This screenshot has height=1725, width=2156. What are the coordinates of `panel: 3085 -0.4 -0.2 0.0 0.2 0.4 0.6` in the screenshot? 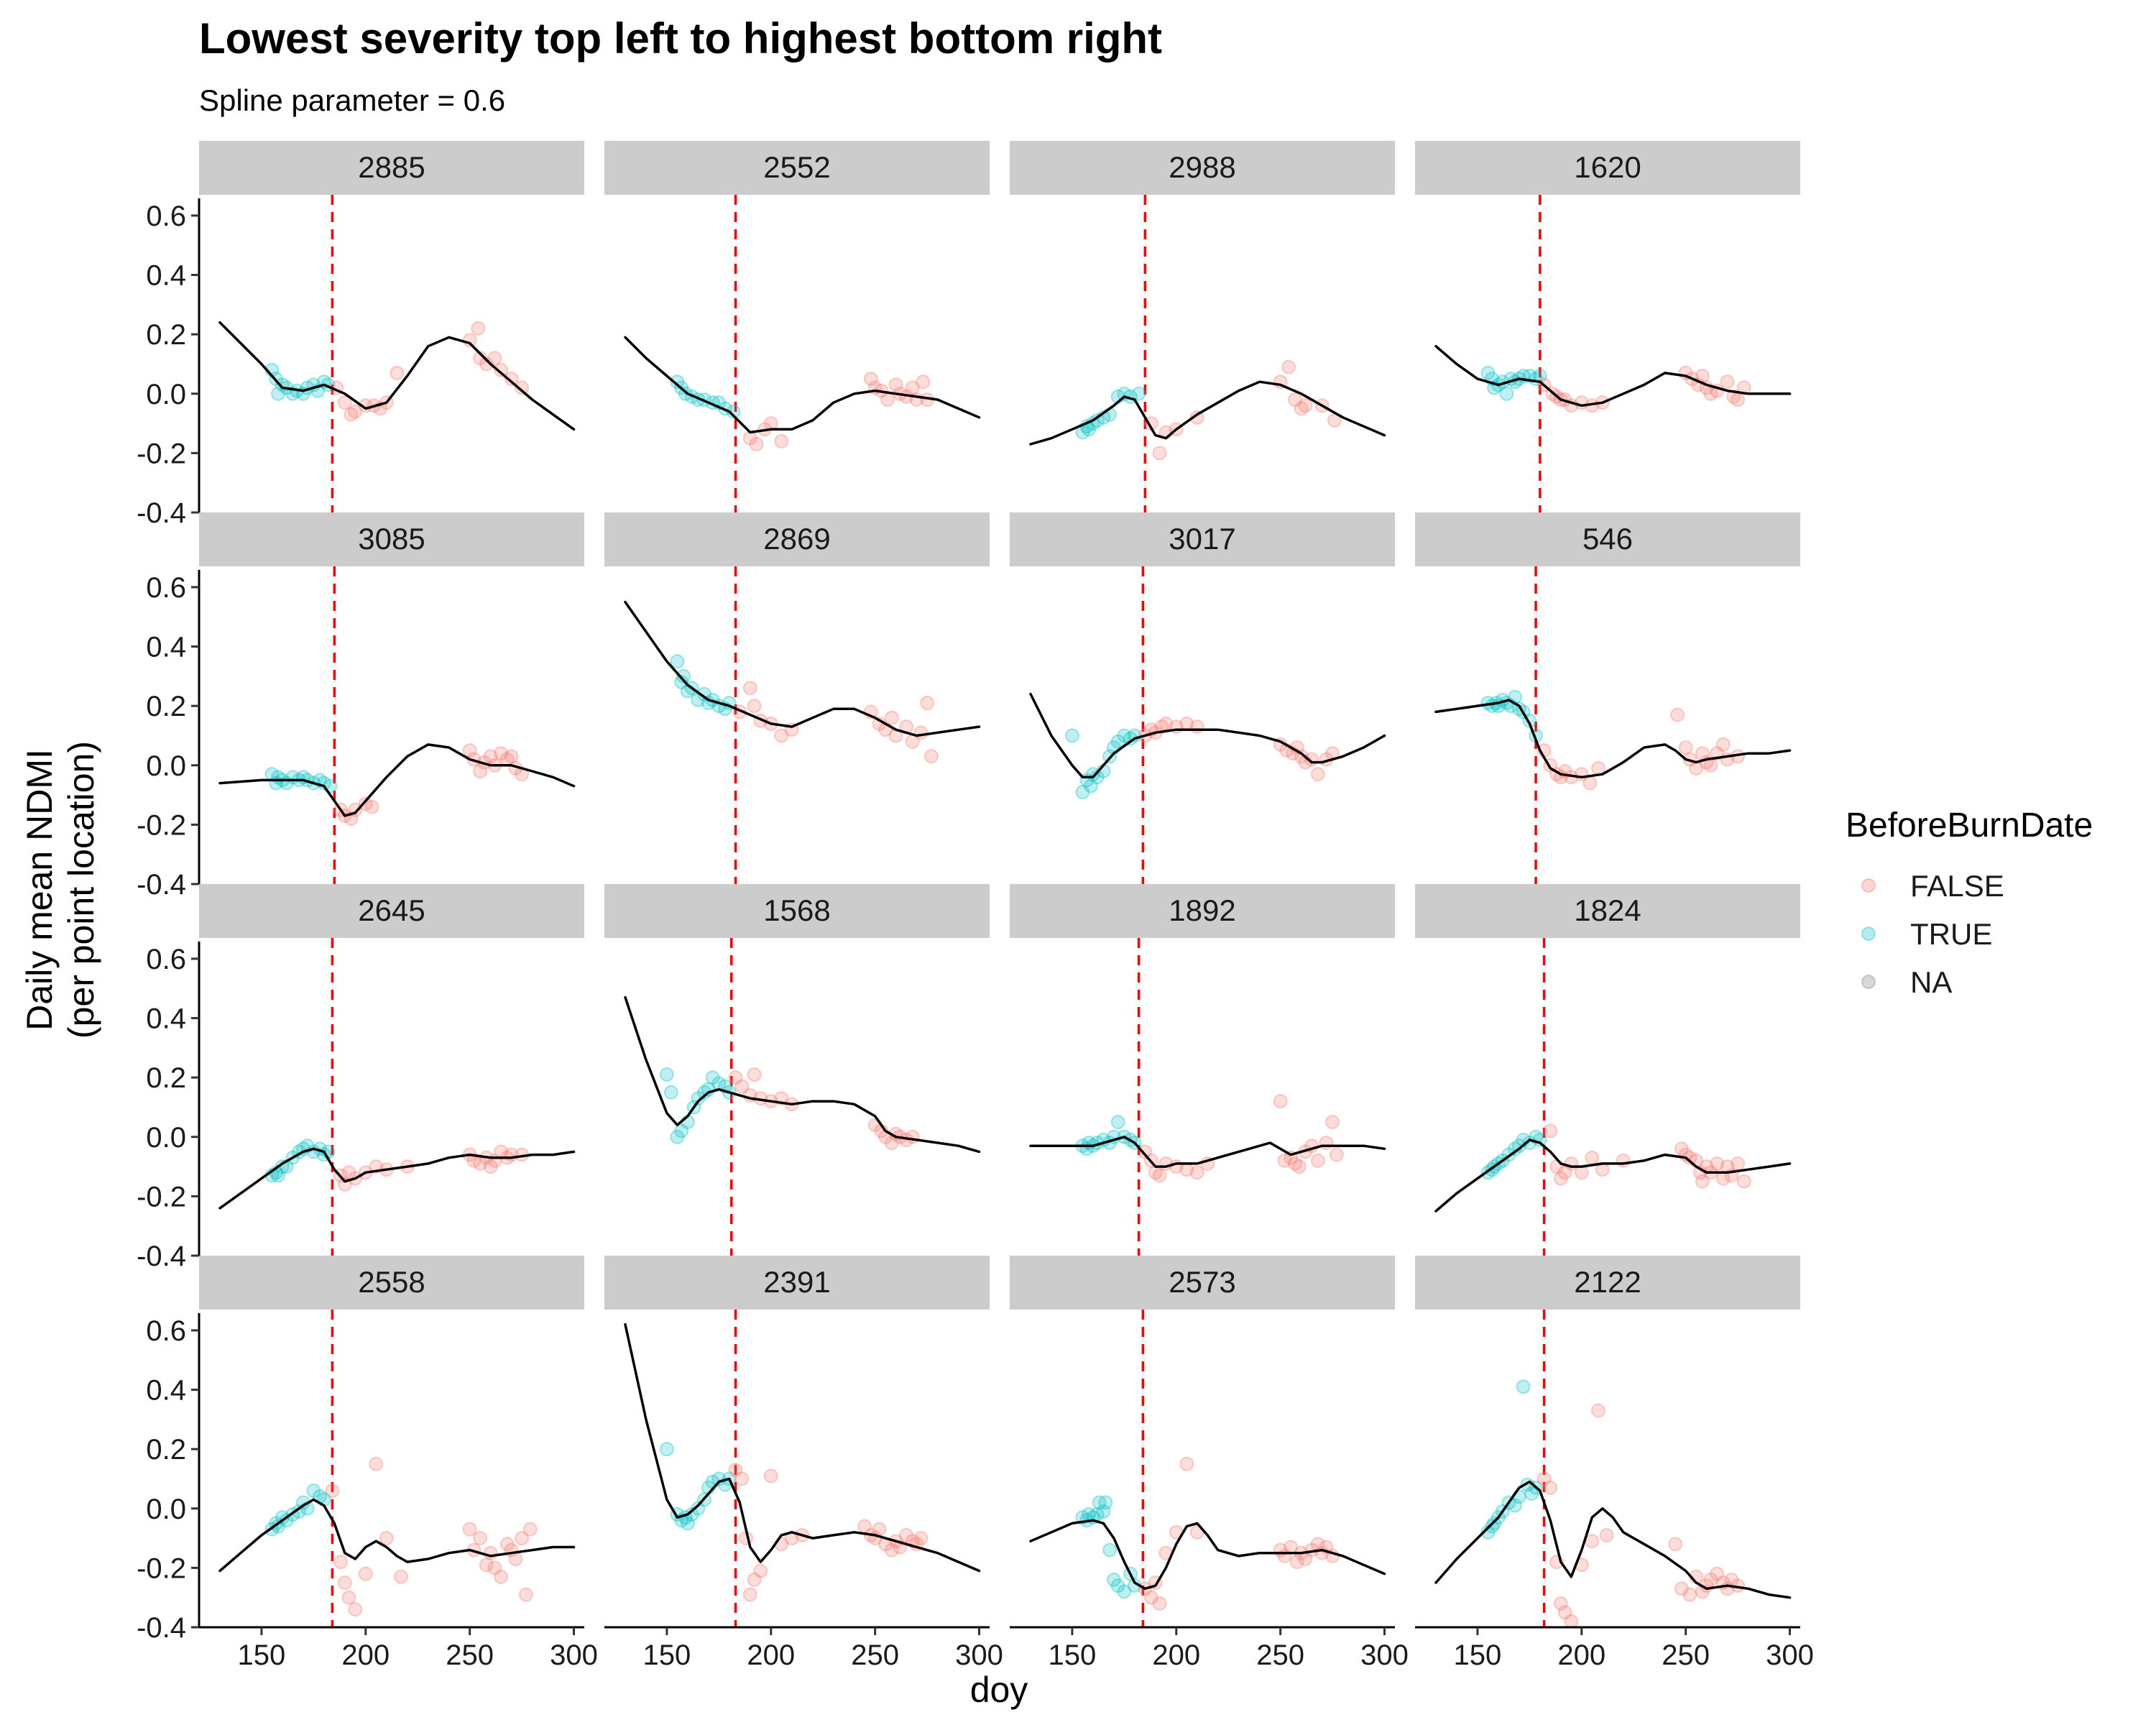 It's located at (361, 706).